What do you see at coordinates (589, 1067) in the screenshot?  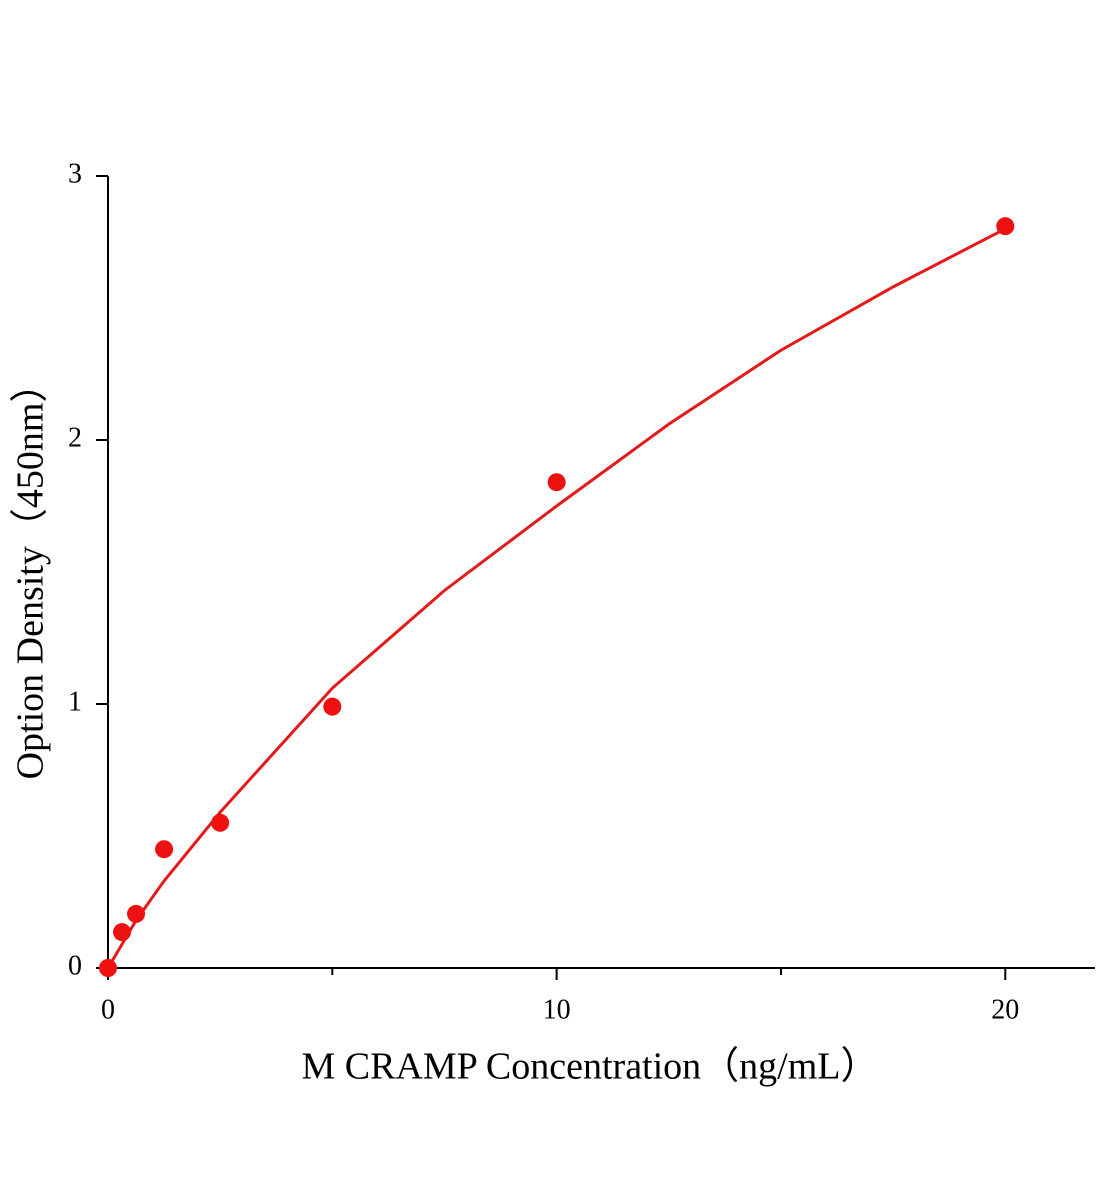 I see `x-axis-title: M CRAMP Concentration（ng/mL）` at bounding box center [589, 1067].